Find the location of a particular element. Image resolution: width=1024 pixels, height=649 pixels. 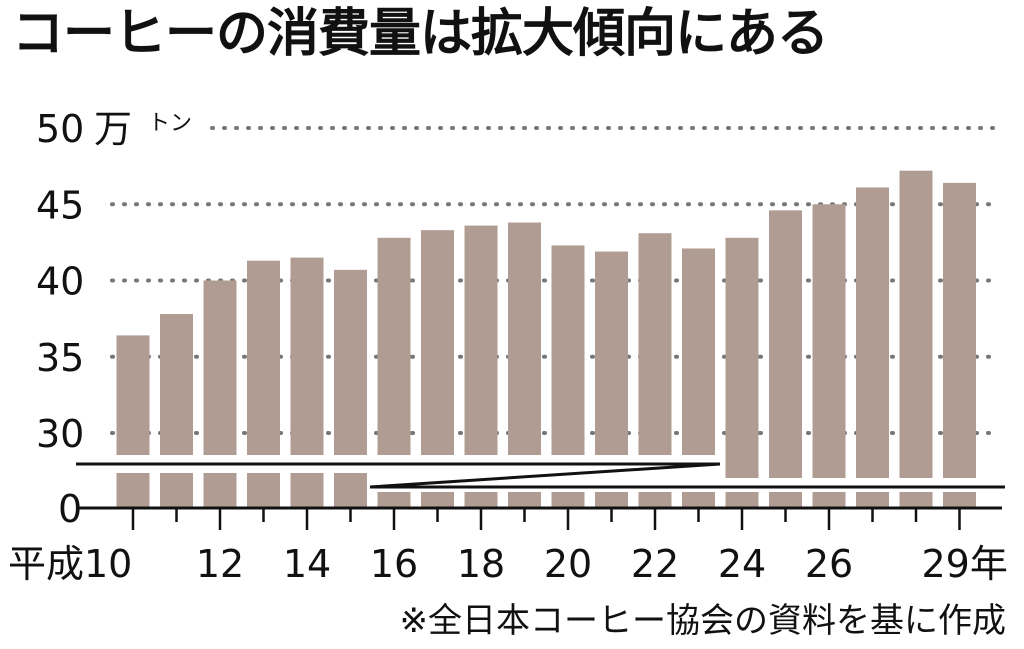

chart-source: ※全日本コーヒー協会の資料を基に作成 is located at coordinates (703, 621).